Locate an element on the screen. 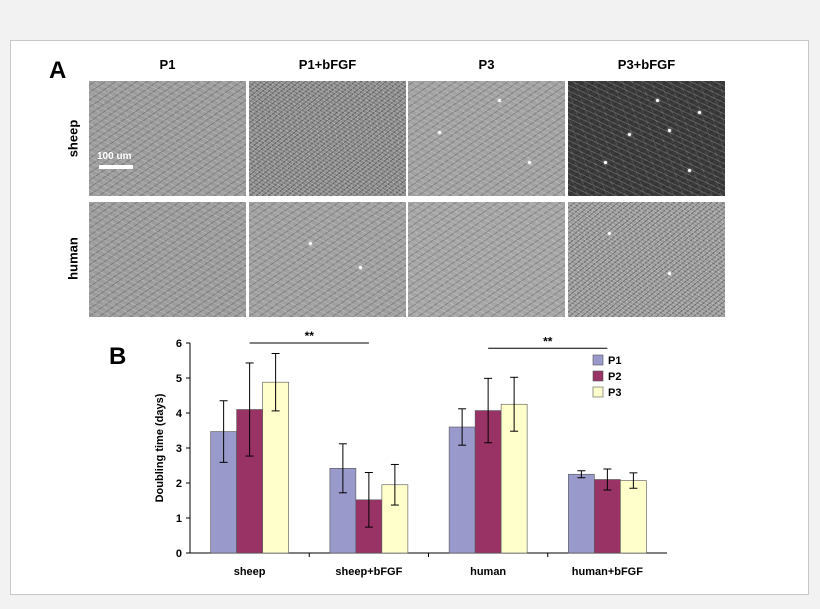  micrograph-human-p3-bfgf is located at coordinates (646, 259).